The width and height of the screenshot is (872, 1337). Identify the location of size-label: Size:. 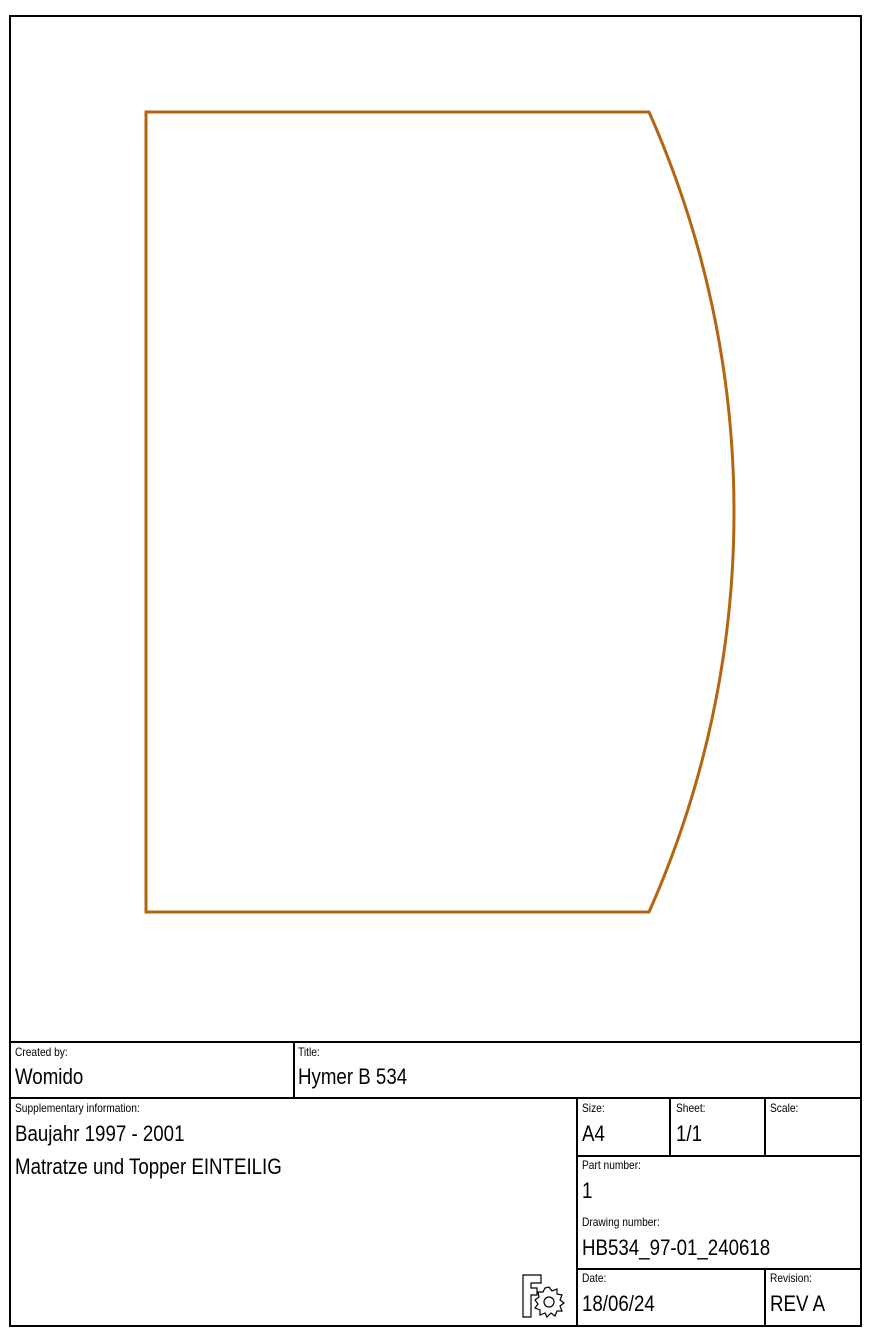
(593, 1108).